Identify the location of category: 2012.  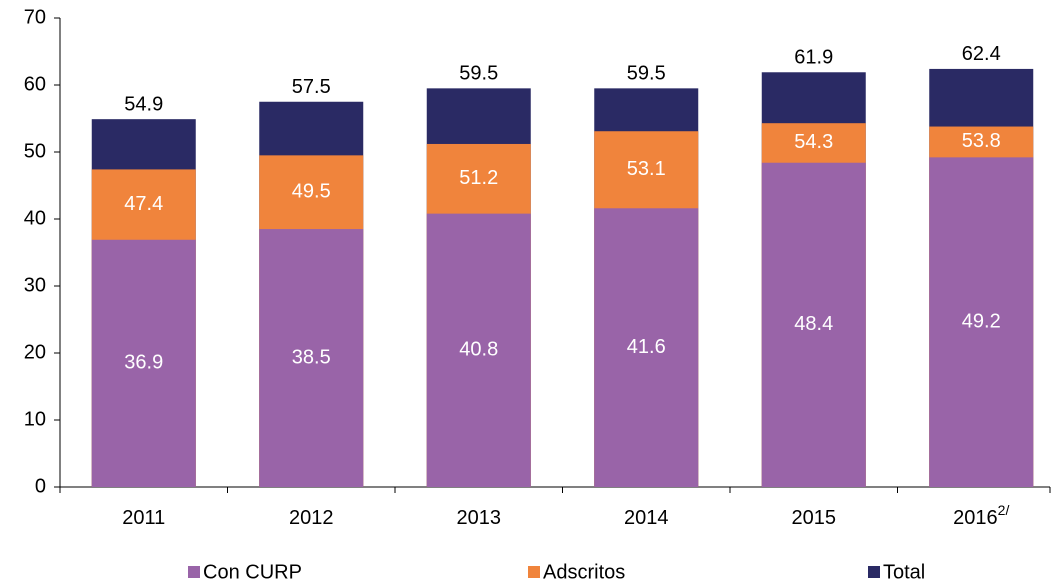
(311, 518).